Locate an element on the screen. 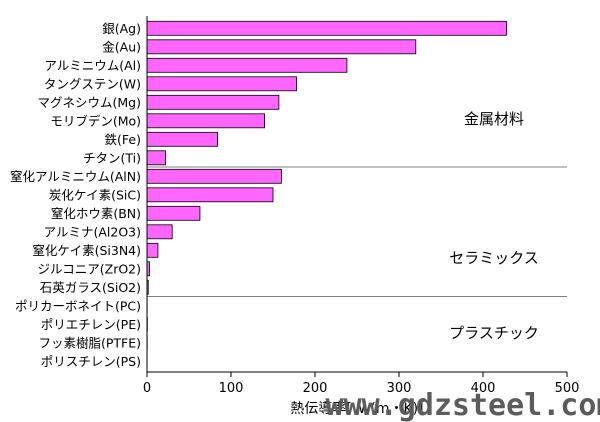 Image resolution: width=600 pixels, height=422 pixels. category-label-12: 窒化ケイ素(Si3N4) is located at coordinates (86, 250).